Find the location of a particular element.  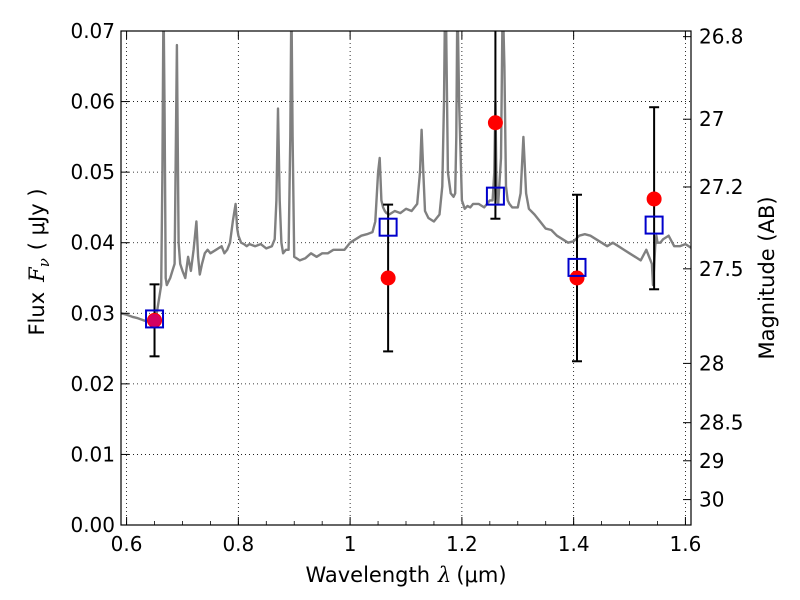

y-tick-label: 0.01 is located at coordinates (92, 454).